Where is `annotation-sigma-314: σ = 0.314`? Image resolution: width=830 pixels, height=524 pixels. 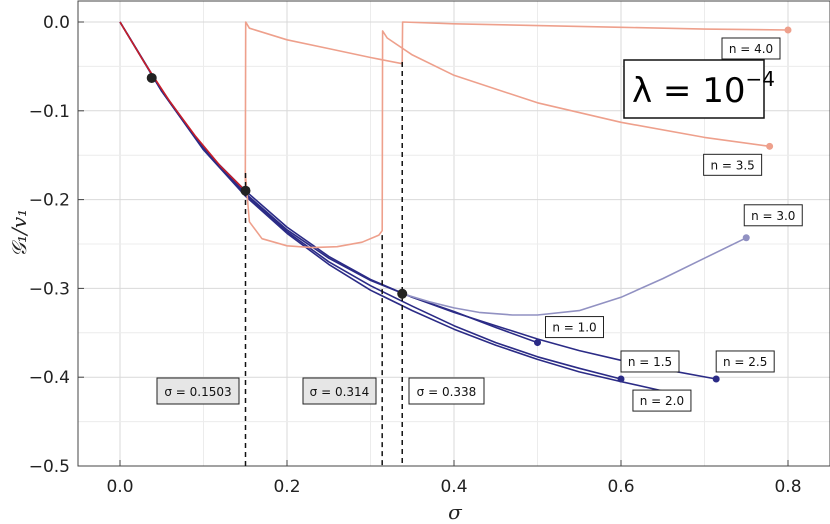
annotation-sigma-314: σ = 0.314 is located at coordinates (339, 391).